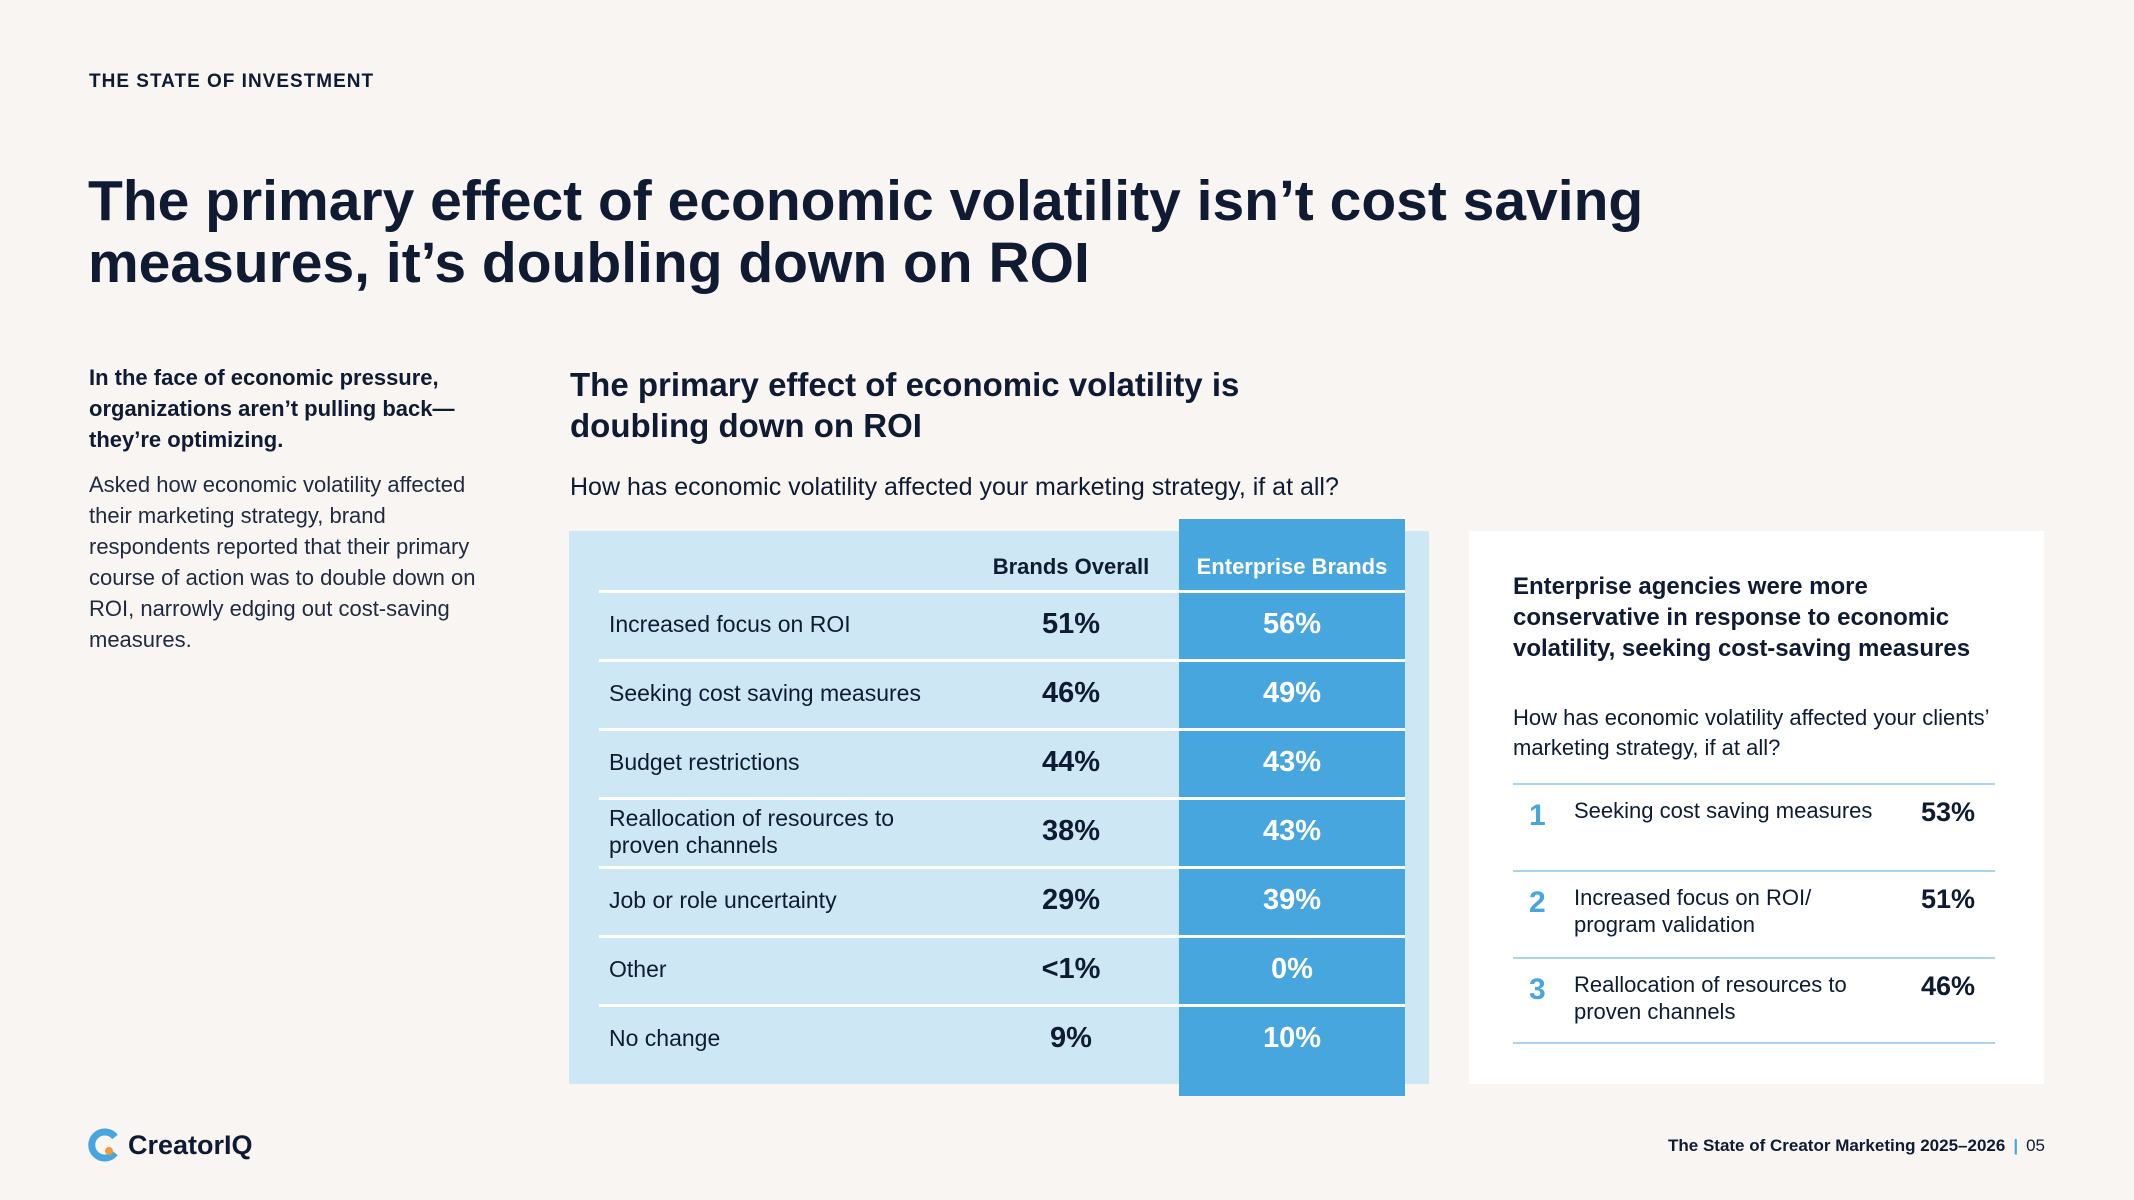 This screenshot has width=2134, height=1200. I want to click on rank-number: 3, so click(1537, 989).